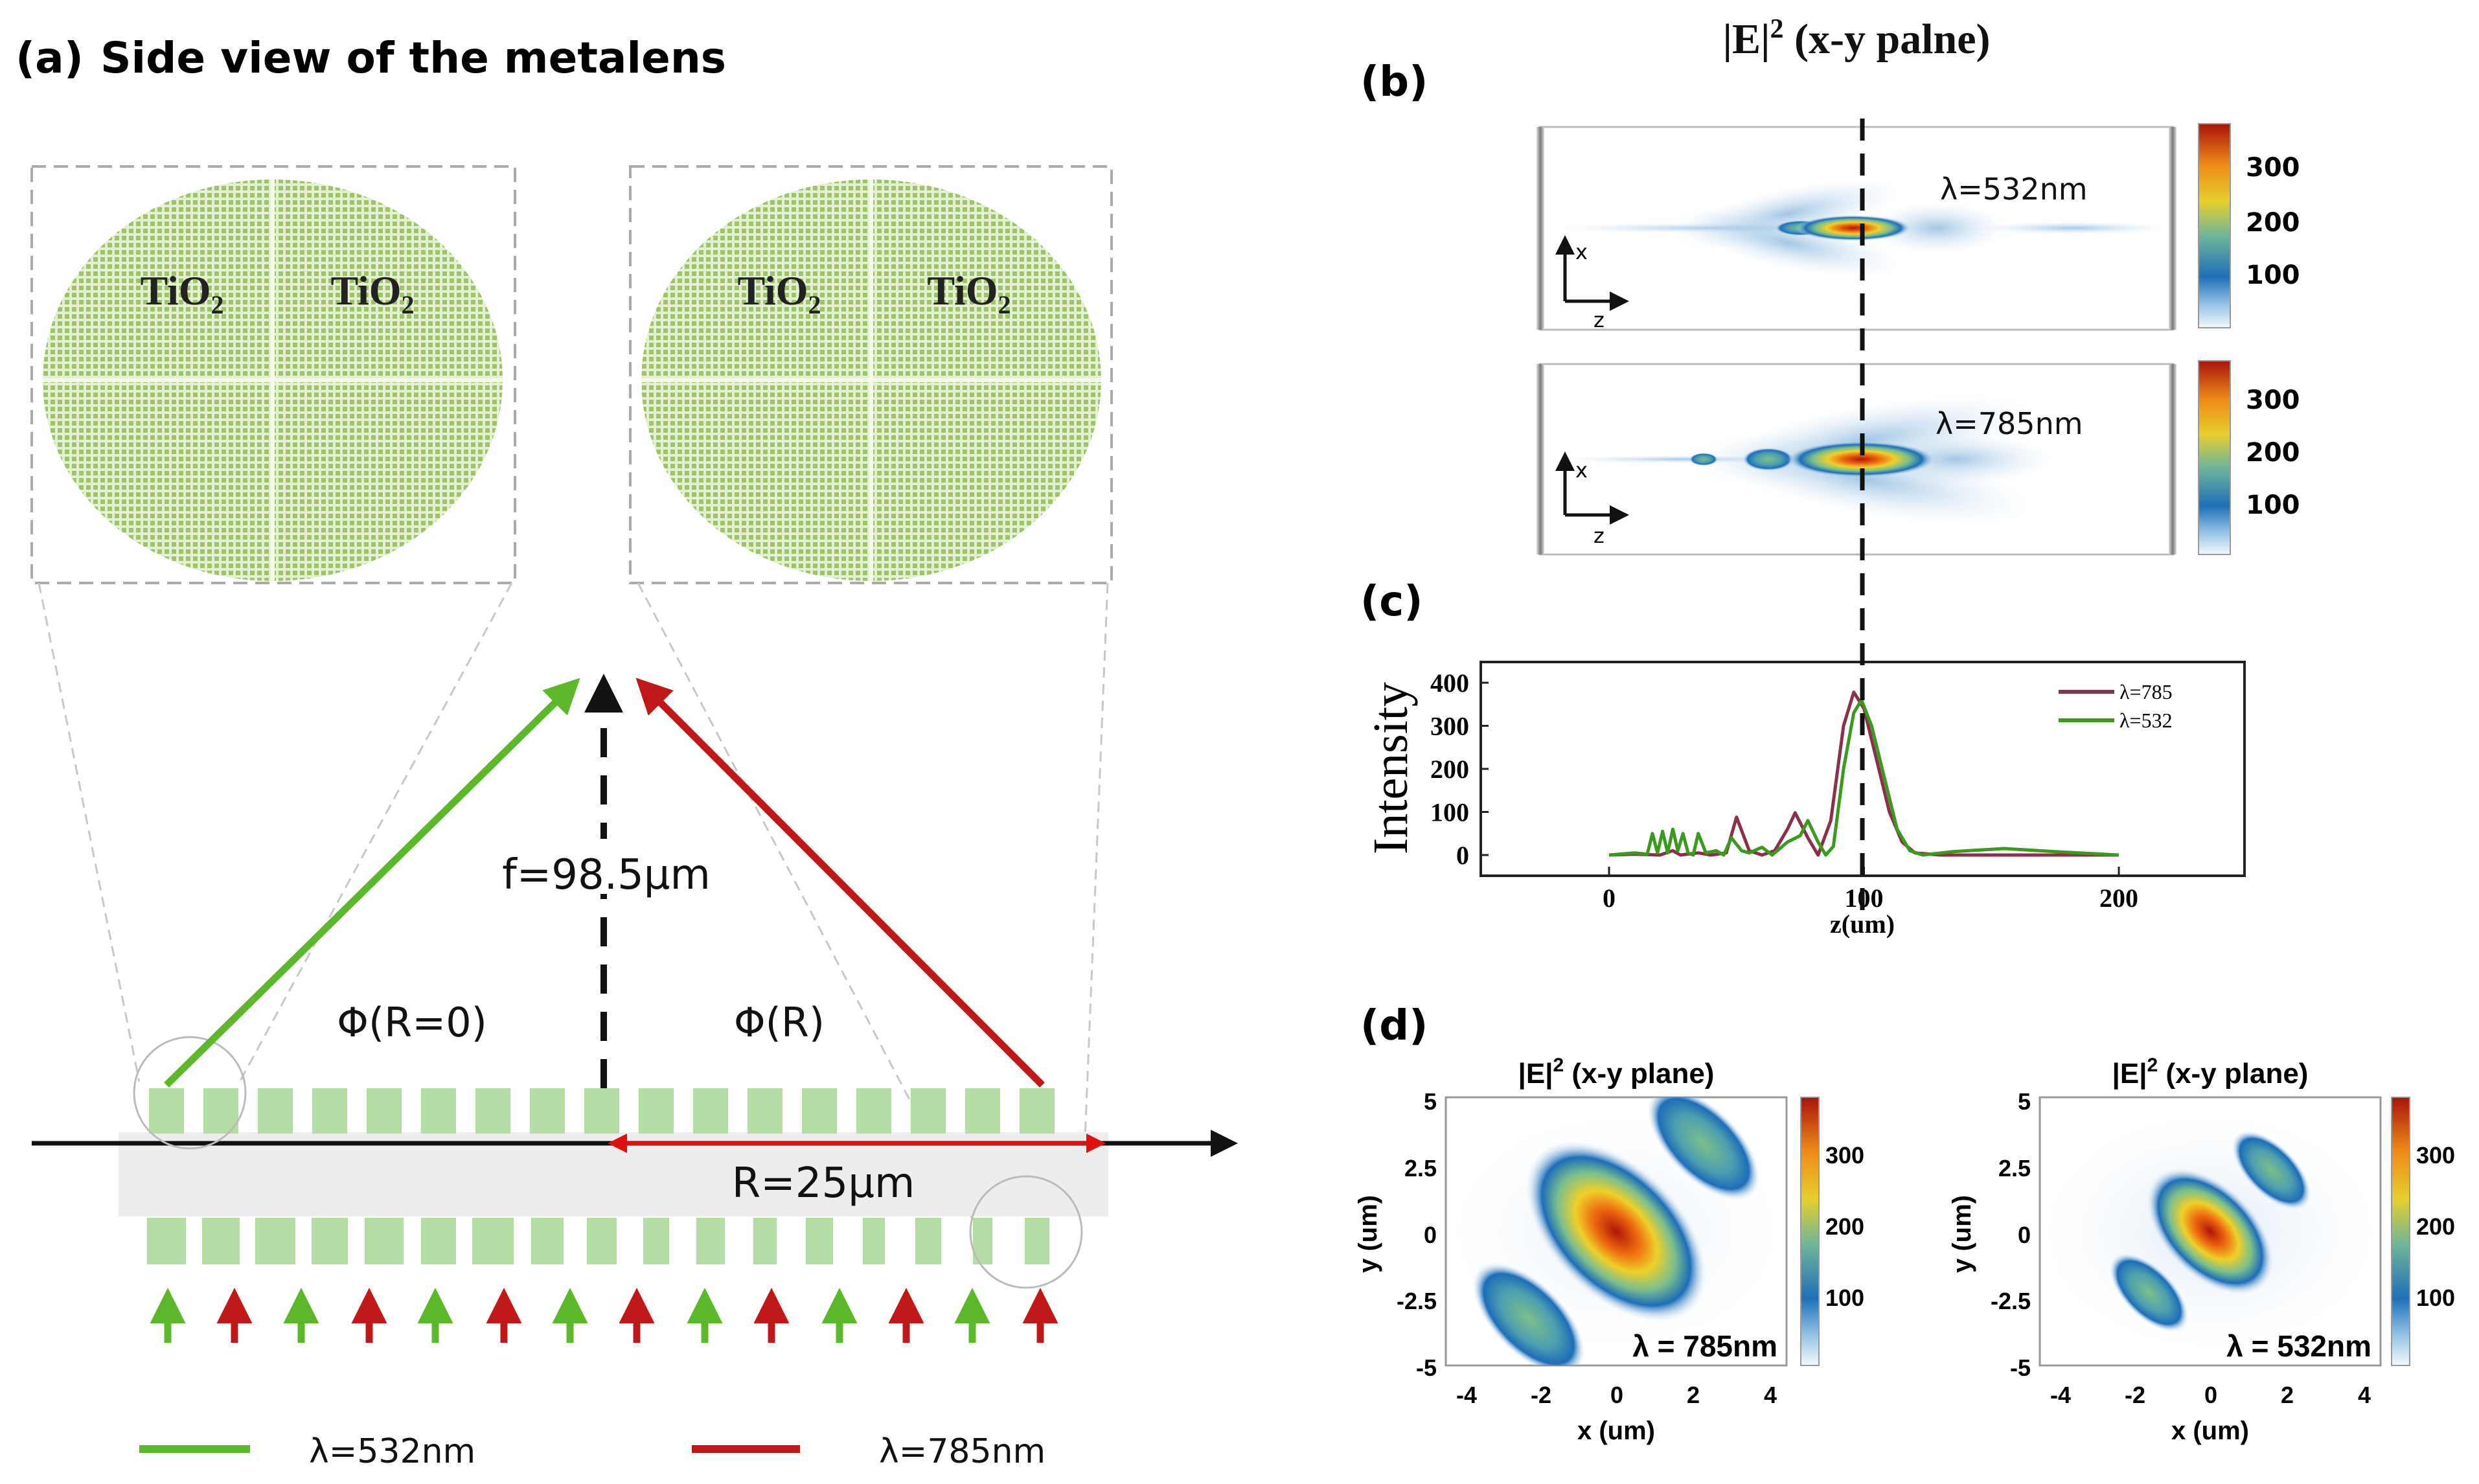 This screenshot has height=1484, width=2479. I want to click on inset-left: TiO2 TiO2, so click(273, 374).